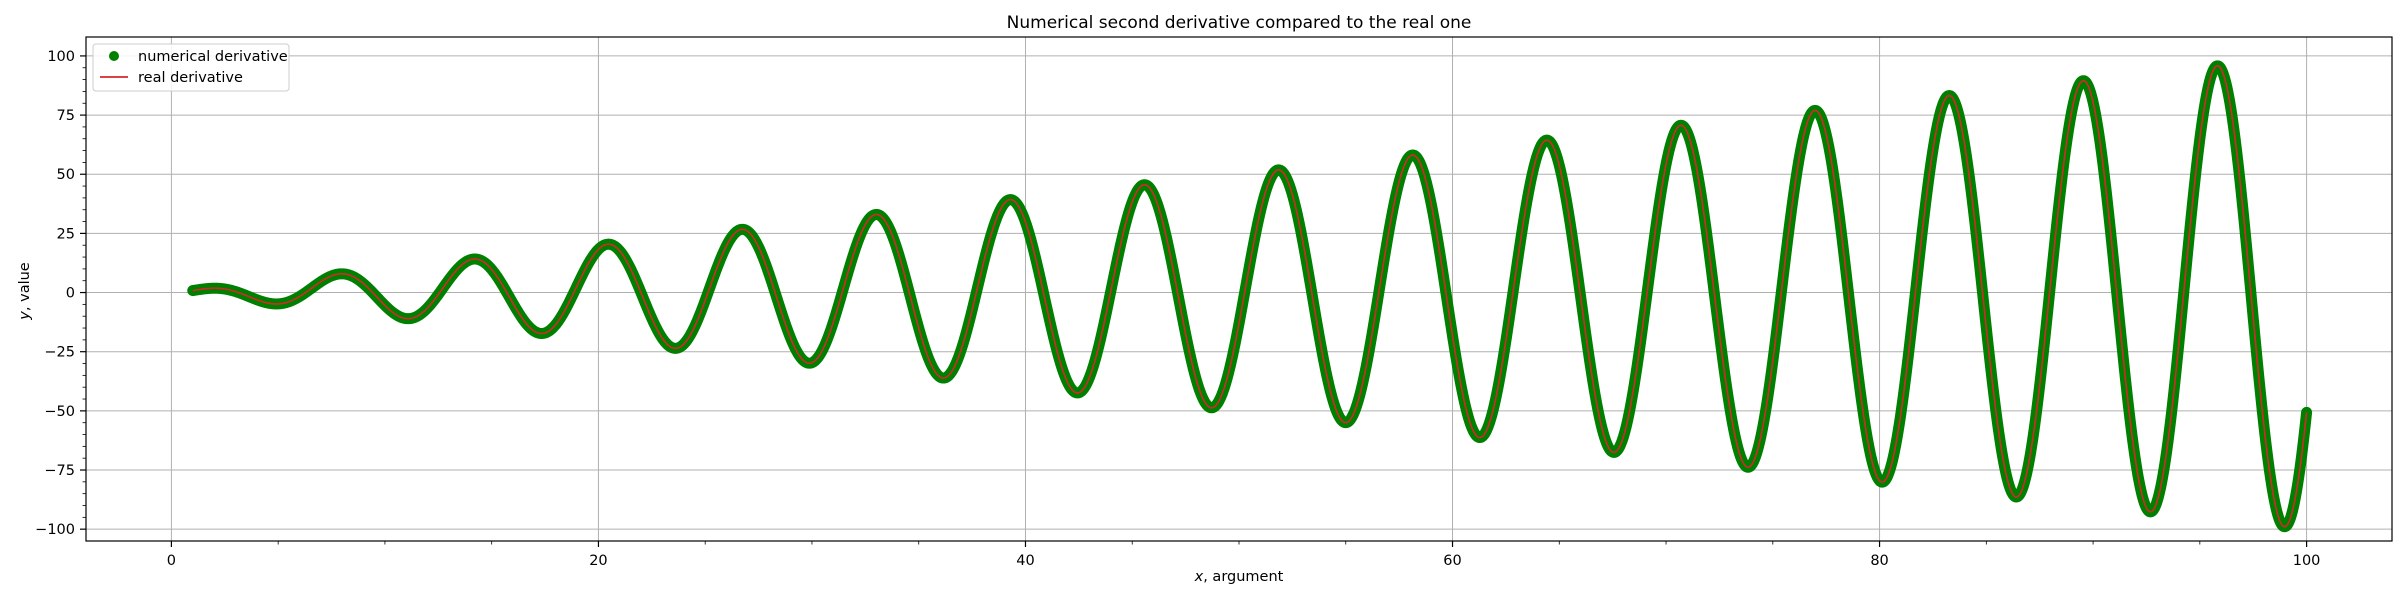  Describe the element at coordinates (171, 561) in the screenshot. I see `x-tick-label: 0` at that location.